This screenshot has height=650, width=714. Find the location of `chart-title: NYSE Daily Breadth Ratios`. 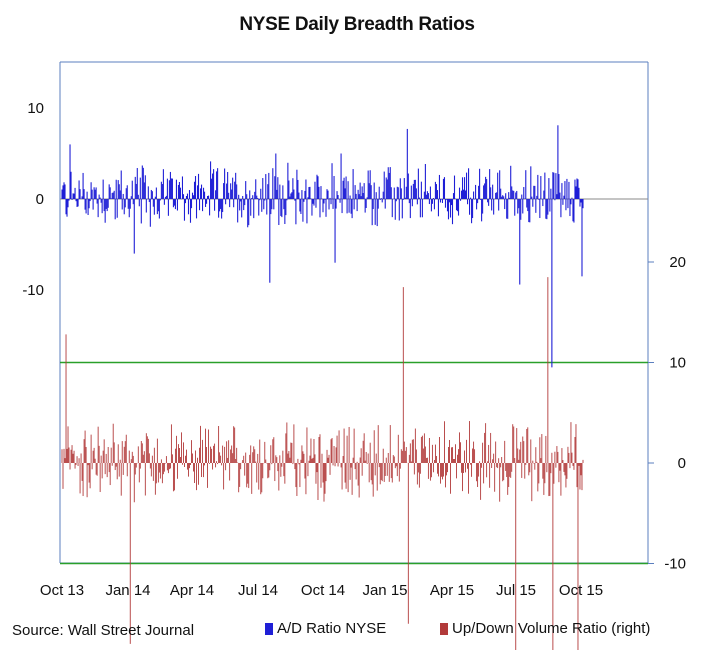

chart-title: NYSE Daily Breadth Ratios is located at coordinates (357, 24).